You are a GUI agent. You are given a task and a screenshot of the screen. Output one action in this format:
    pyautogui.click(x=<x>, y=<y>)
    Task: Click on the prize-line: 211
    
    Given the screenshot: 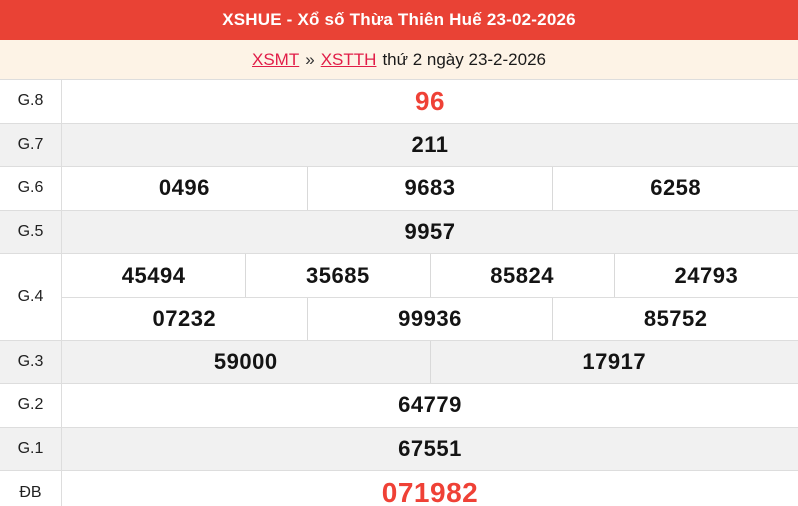 What is the action you would take?
    pyautogui.click(x=430, y=145)
    